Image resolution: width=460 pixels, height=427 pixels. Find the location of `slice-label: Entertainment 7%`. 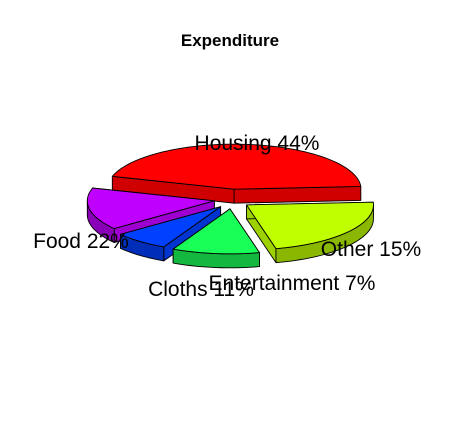

slice-label: Entertainment 7% is located at coordinates (292, 283).